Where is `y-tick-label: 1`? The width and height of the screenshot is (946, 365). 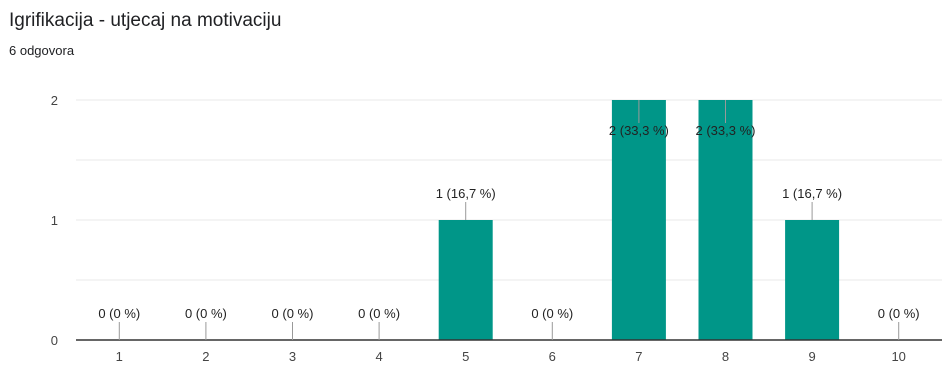
y-tick-label: 1 is located at coordinates (54, 220).